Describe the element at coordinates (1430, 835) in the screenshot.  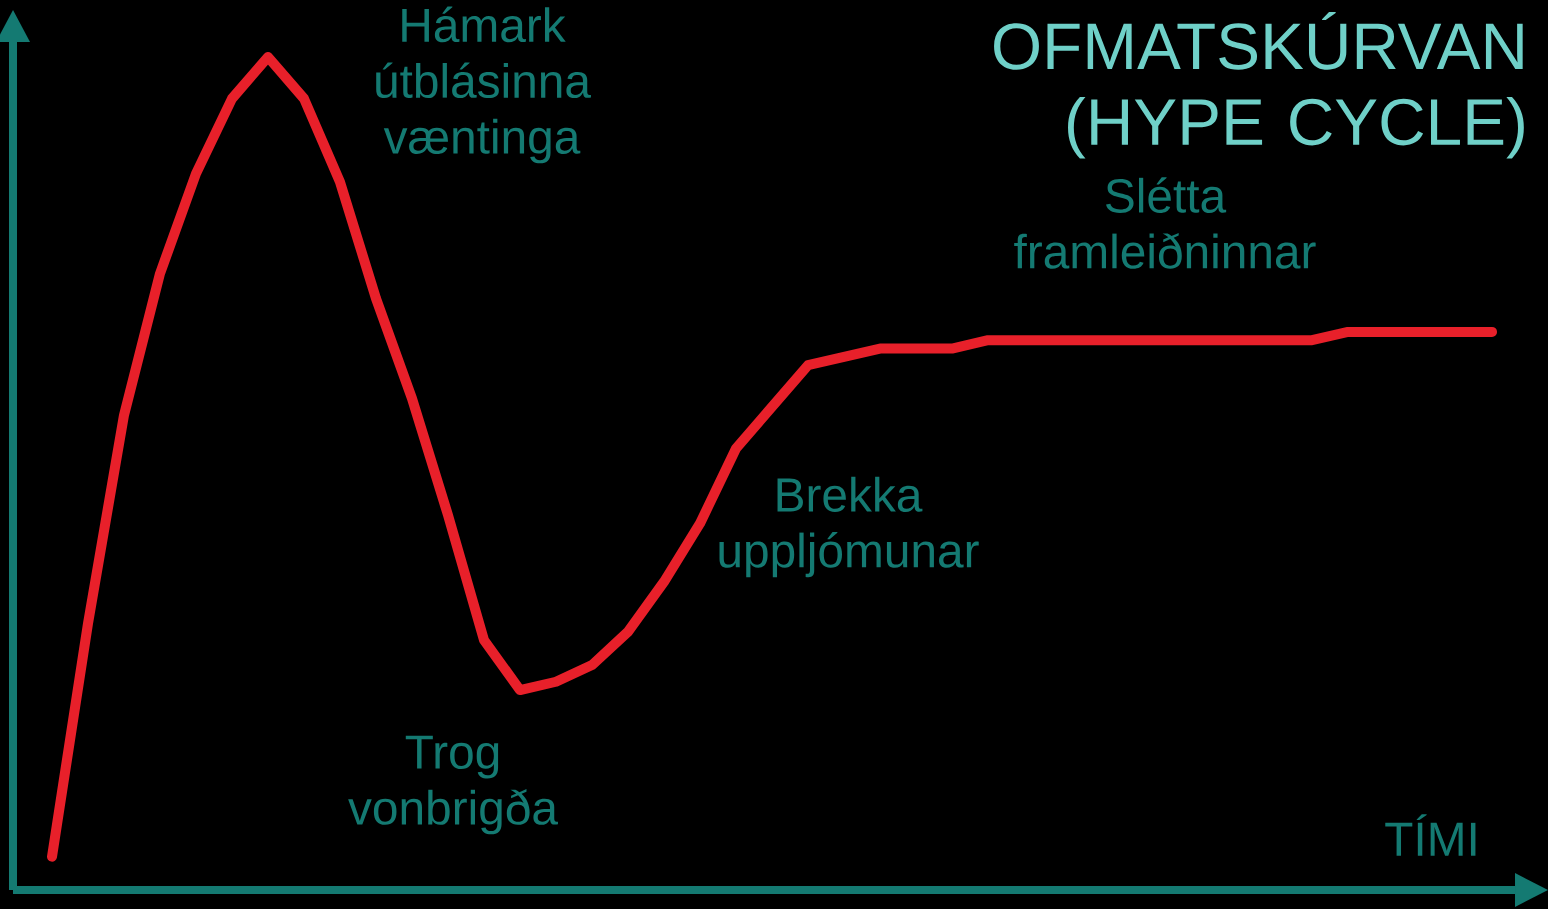
I see `x-axis-title: TÍMI` at that location.